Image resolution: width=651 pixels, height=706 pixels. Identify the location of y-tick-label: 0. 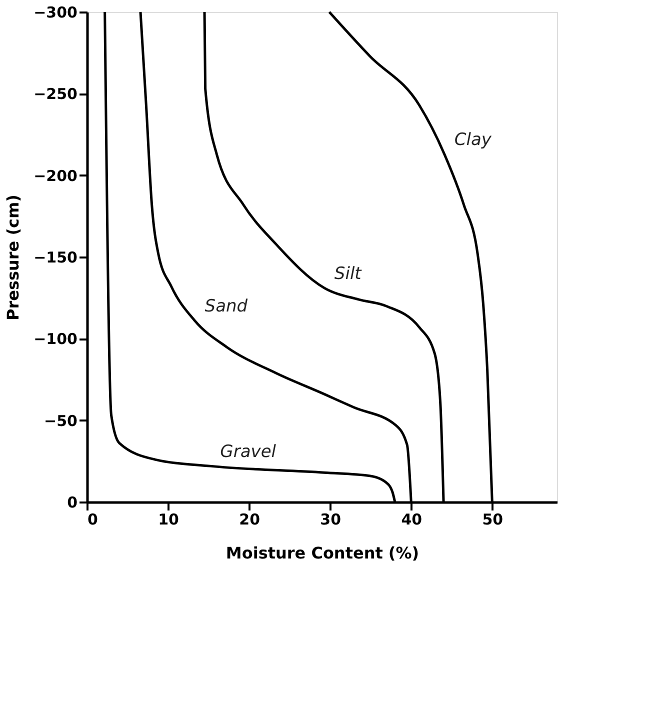
(72, 503).